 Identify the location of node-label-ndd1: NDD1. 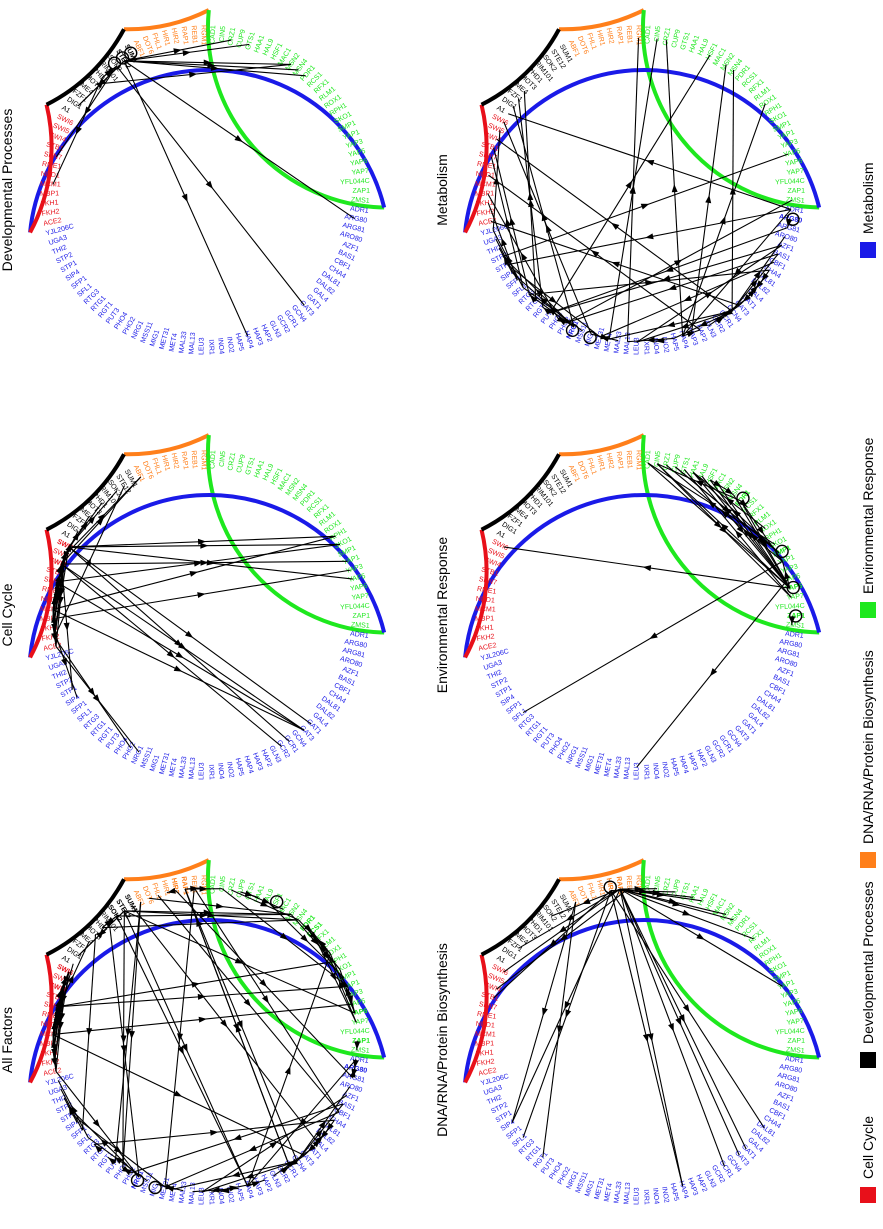
(50, 600).